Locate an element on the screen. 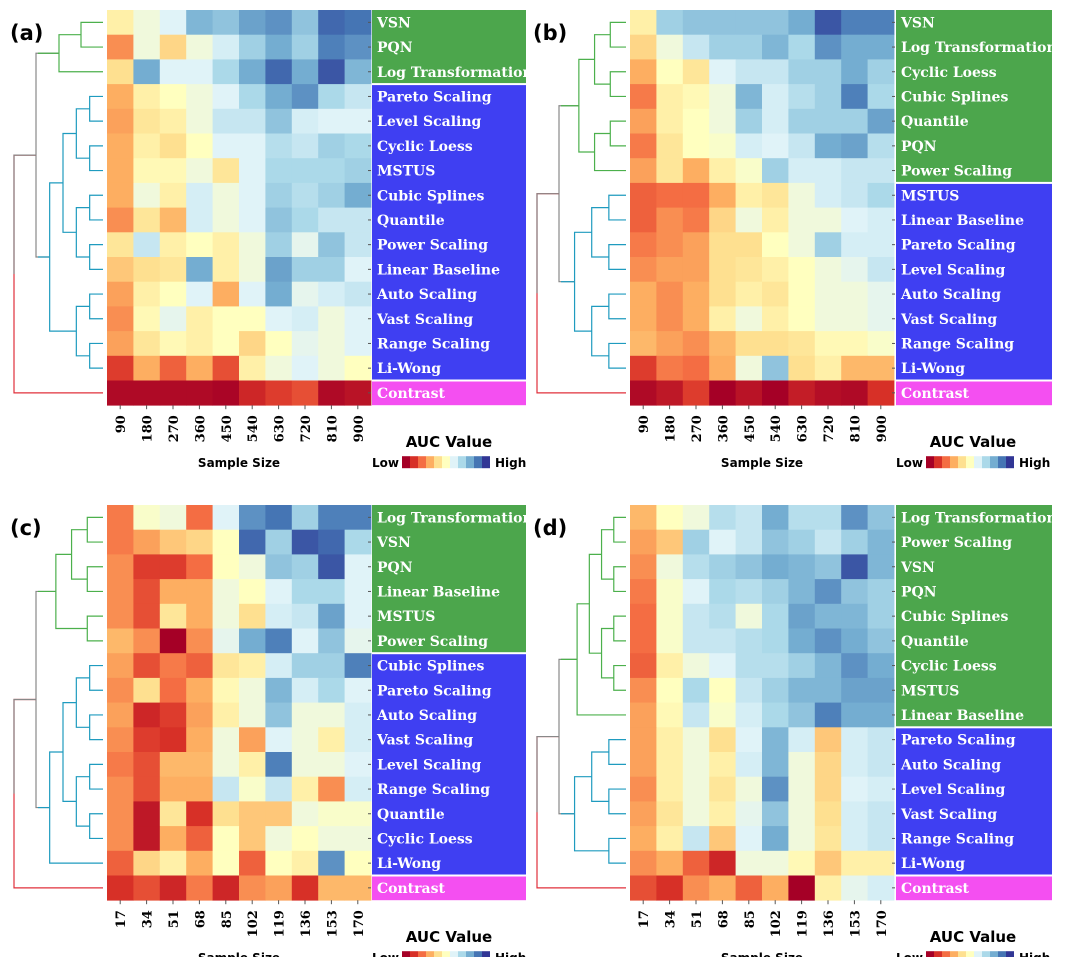 Image resolution: width=1072 pixels, height=962 pixels. row-label: Li-Wong is located at coordinates (933, 864).